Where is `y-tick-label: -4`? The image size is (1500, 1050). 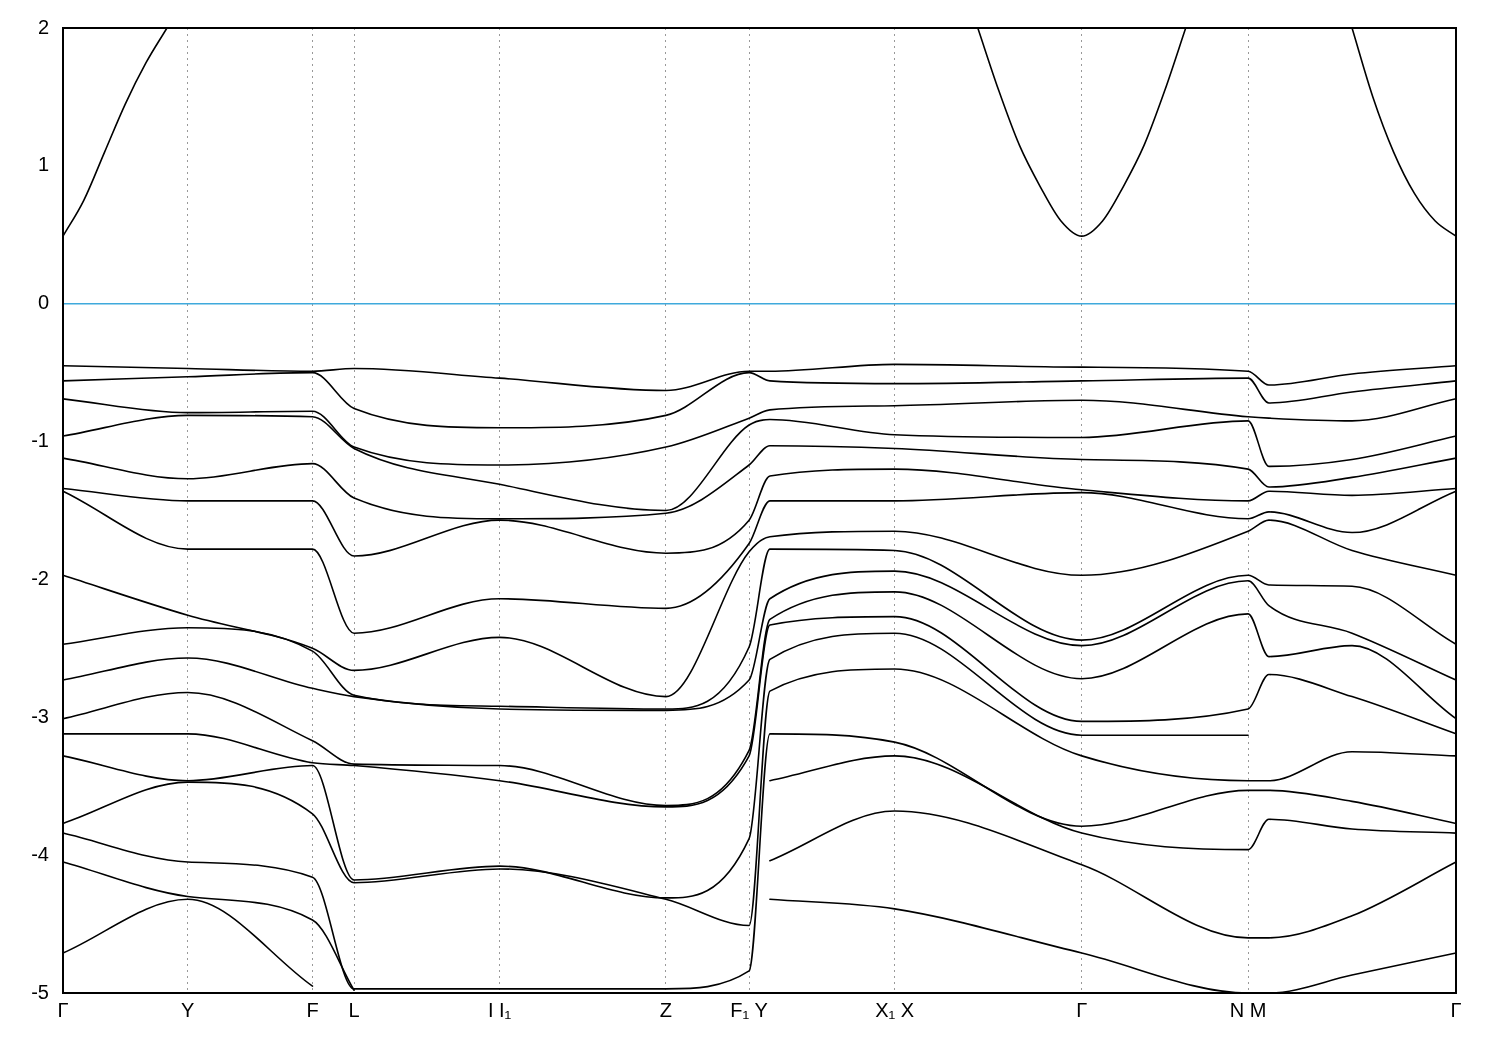 y-tick-label: -4 is located at coordinates (40, 853).